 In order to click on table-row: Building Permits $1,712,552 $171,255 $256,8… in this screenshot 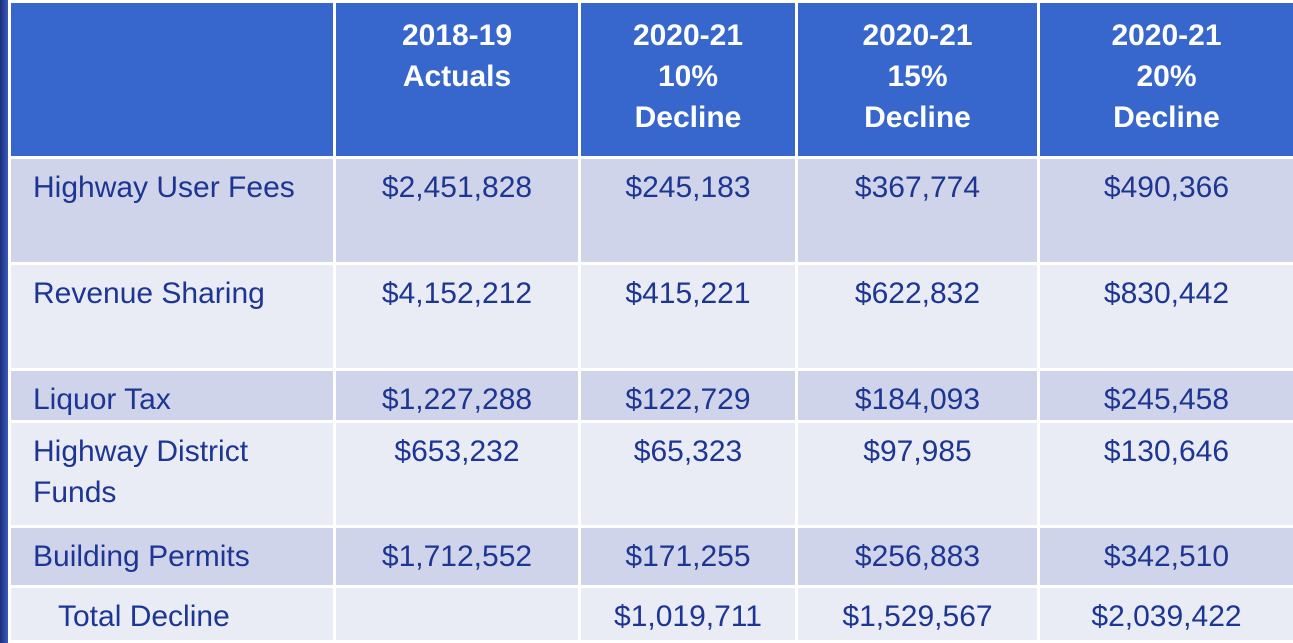, I will do `click(650, 556)`.